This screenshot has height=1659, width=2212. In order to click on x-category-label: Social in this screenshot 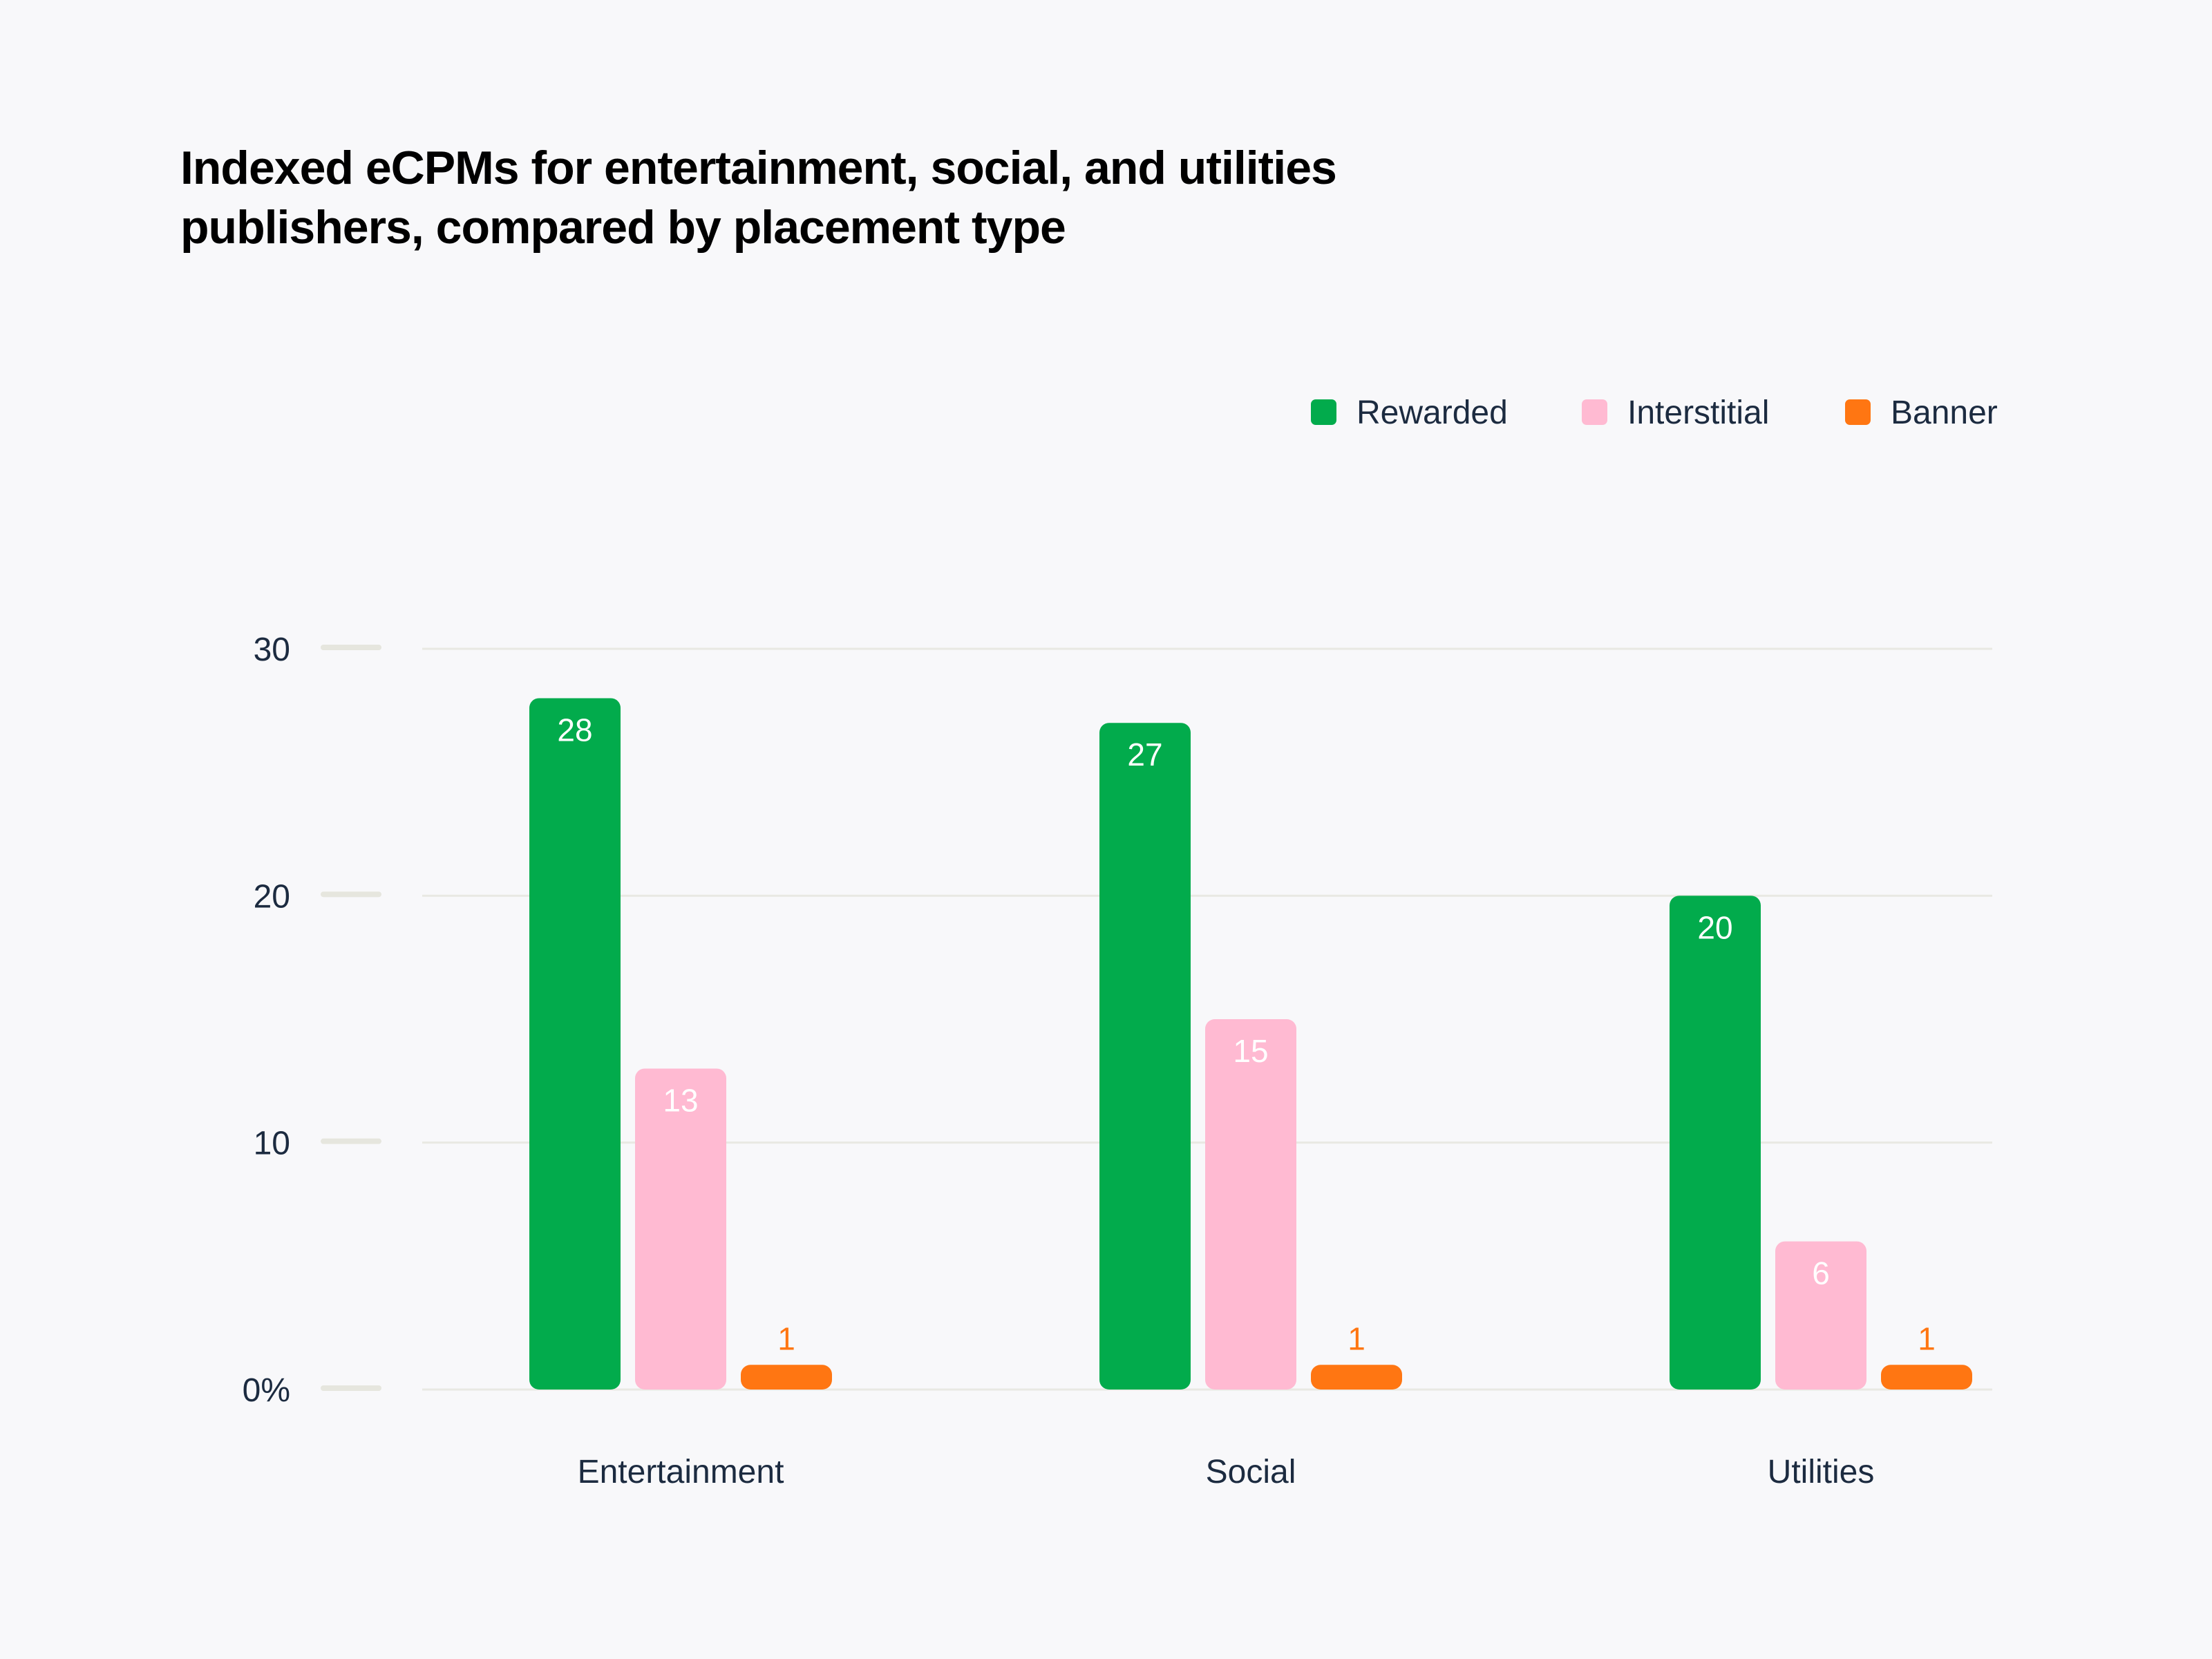, I will do `click(1251, 1472)`.